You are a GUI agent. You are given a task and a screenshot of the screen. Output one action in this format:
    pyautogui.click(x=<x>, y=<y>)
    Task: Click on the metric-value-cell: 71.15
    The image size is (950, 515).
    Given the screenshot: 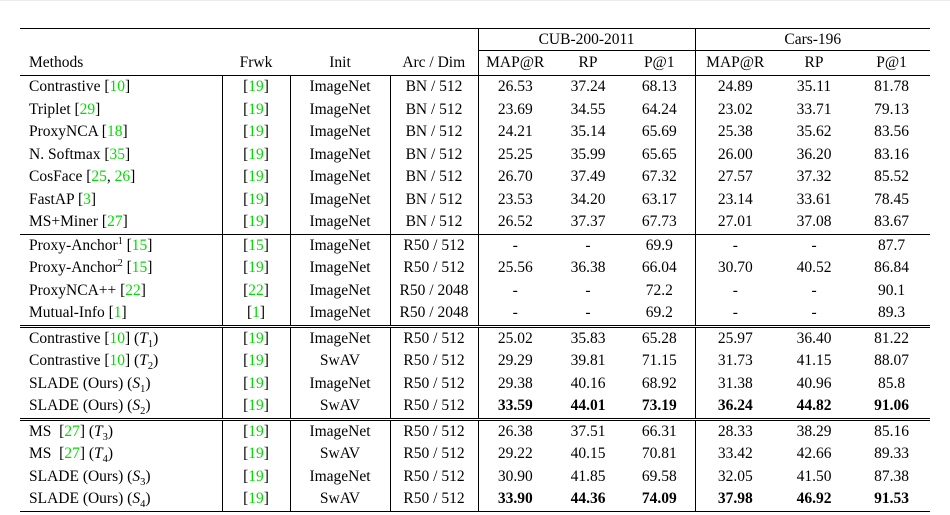 What is the action you would take?
    pyautogui.click(x=660, y=361)
    